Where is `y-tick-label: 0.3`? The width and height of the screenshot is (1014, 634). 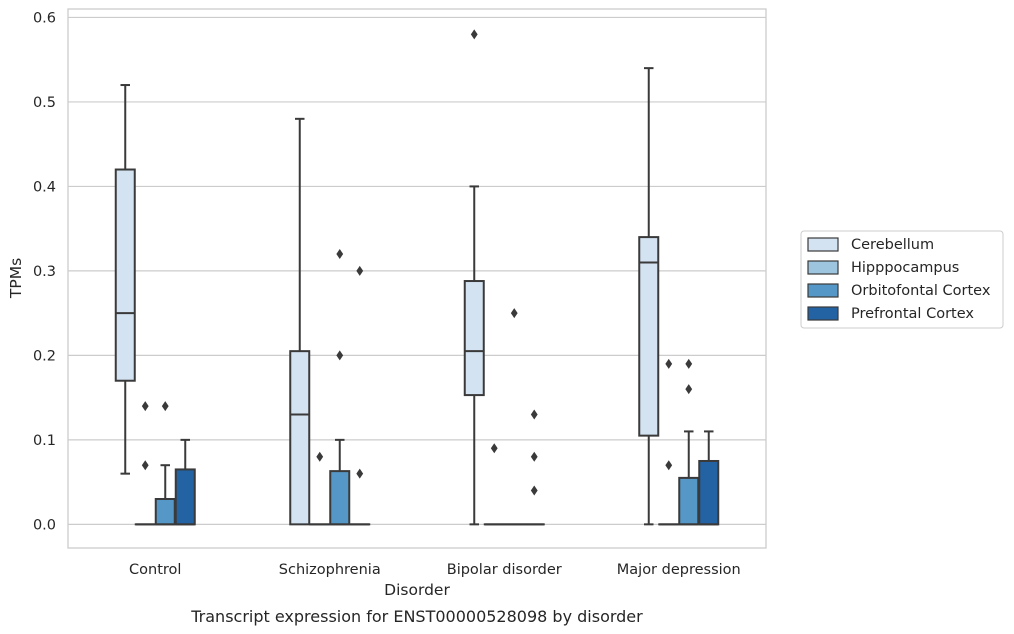 y-tick-label: 0.3 is located at coordinates (44, 272).